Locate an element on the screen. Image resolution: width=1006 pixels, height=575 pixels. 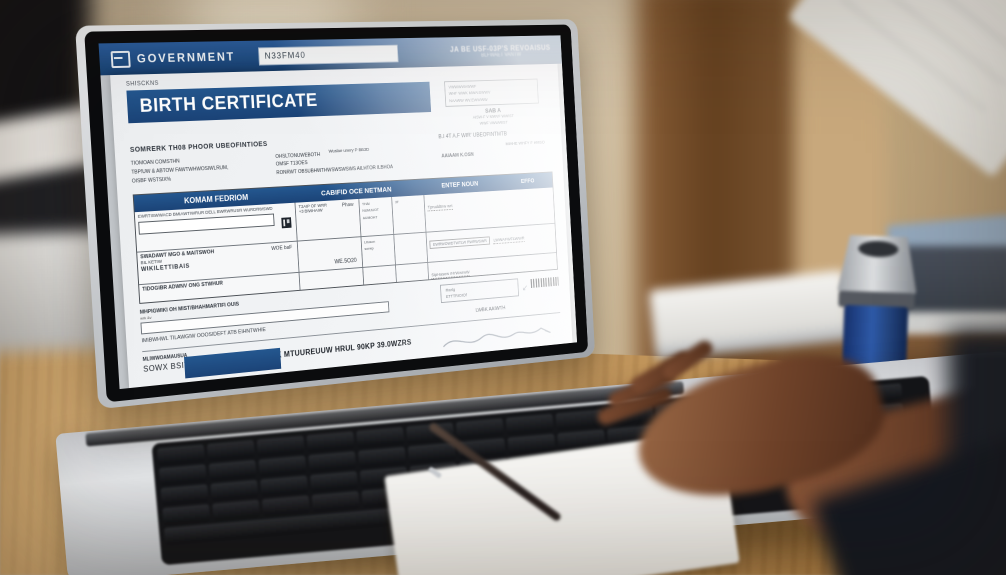
site-brand: GOVERNMENT is located at coordinates (186, 57).